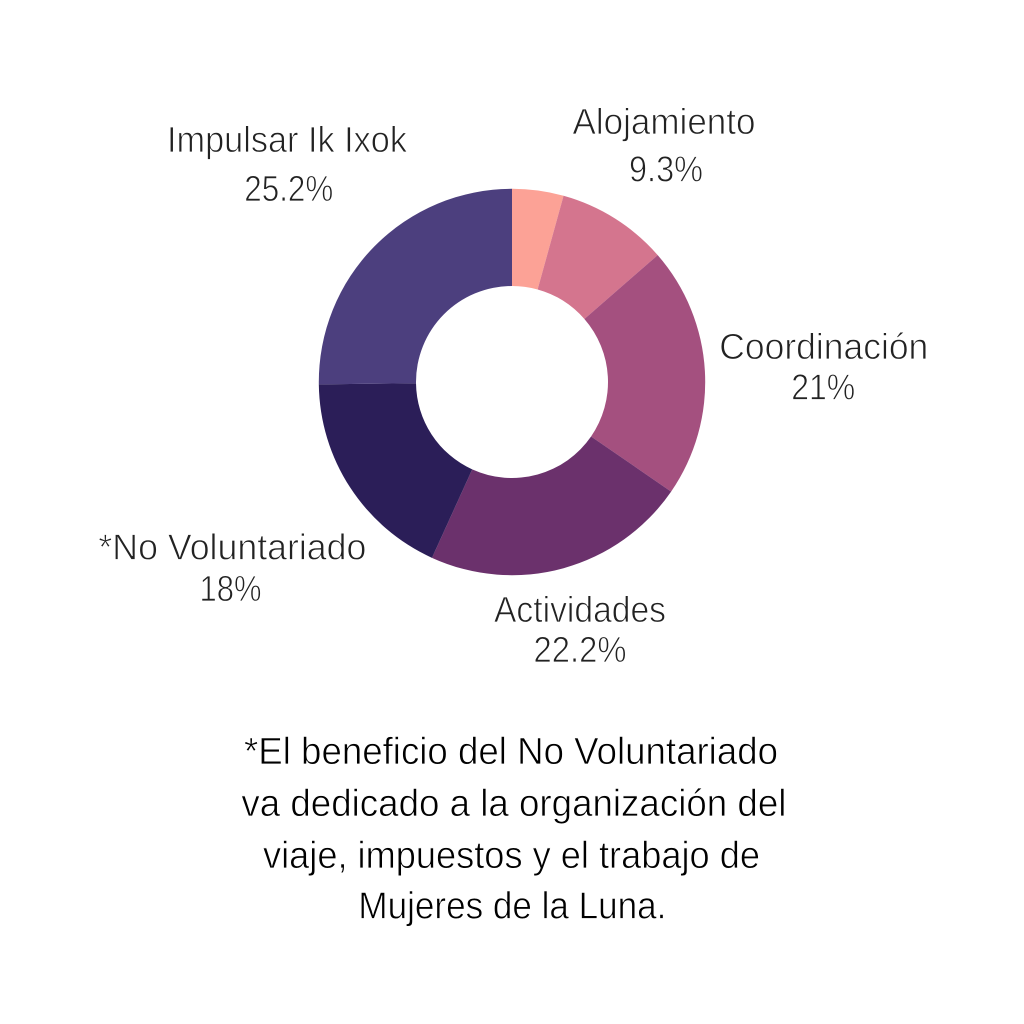 The image size is (1024, 1024). Describe the element at coordinates (511, 752) in the screenshot. I see `svg-text:*El beneficio del No Voluntari: *El beneficio del No Voluntariado` at that location.